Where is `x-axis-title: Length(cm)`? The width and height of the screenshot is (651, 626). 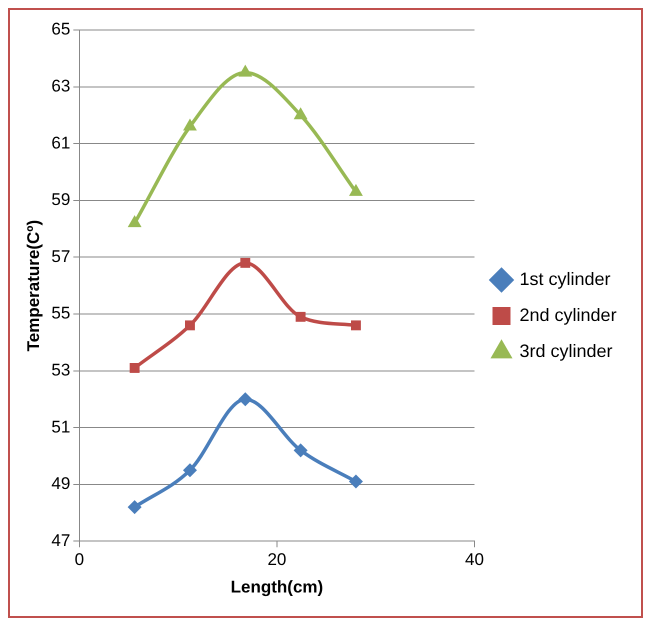
x-axis-title: Length(cm) is located at coordinates (277, 586).